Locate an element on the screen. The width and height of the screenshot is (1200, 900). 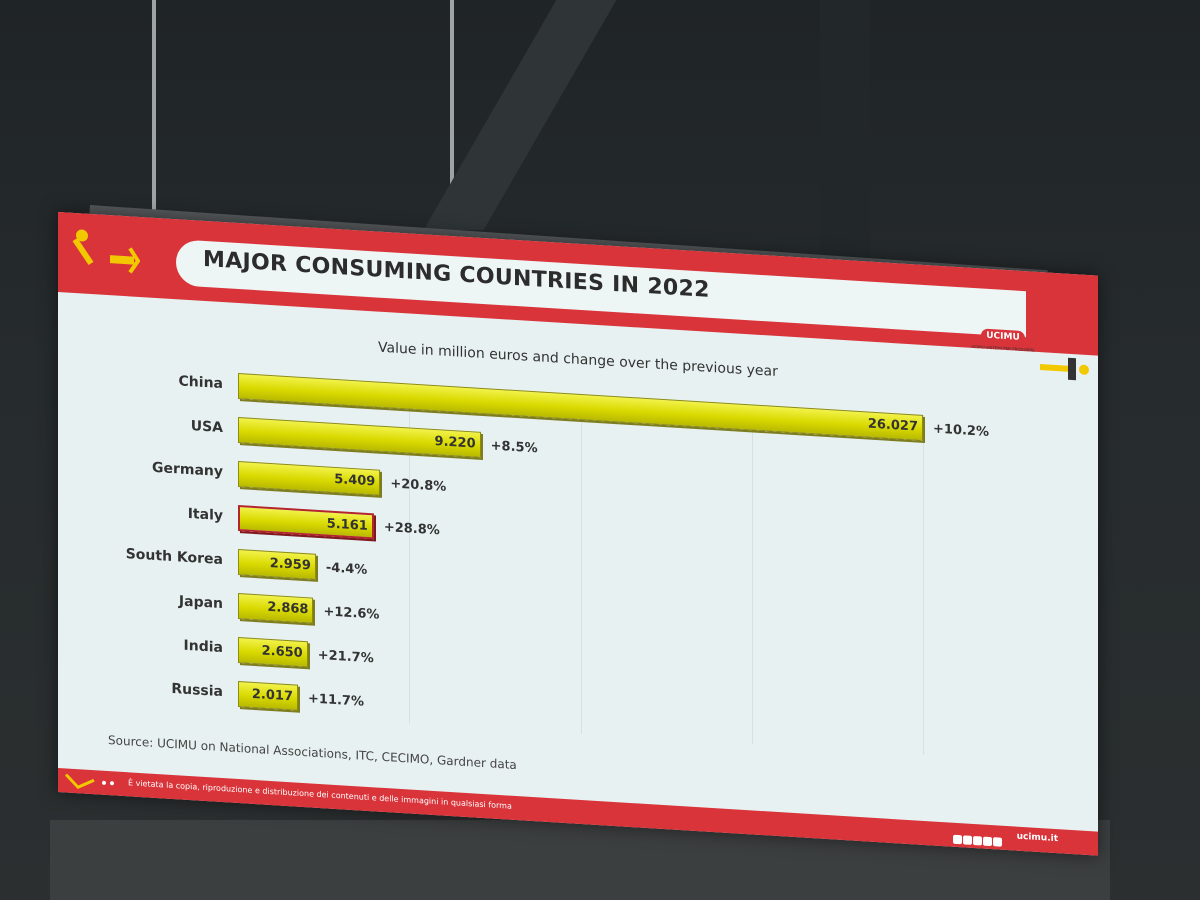
robot-arm-icon is located at coordinates (106, 251).